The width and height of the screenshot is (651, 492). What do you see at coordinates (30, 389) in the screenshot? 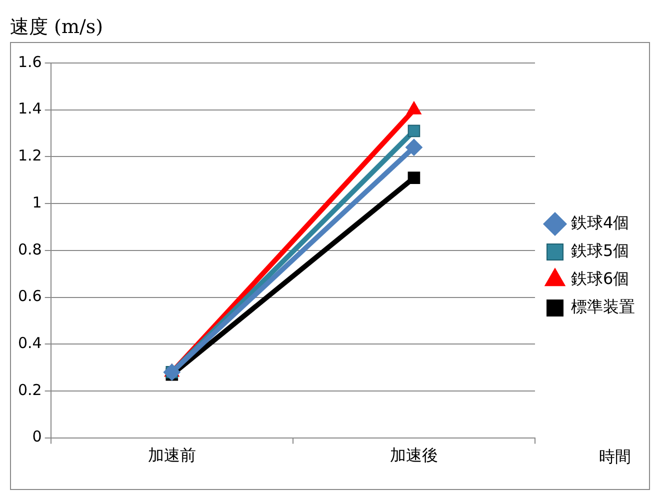
I see `y-tick-label: 0.2` at bounding box center [30, 389].